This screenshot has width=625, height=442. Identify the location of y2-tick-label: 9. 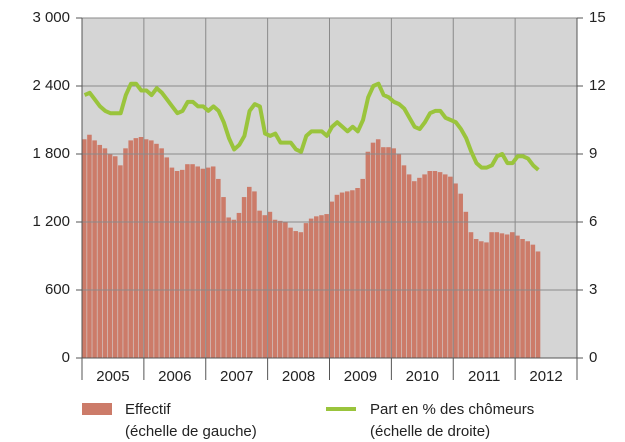
(593, 153).